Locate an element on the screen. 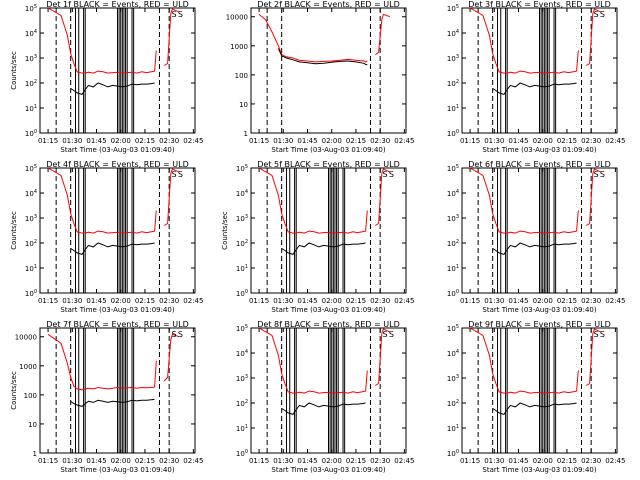 This screenshot has width=640, height=480. plot-frame is located at coordinates (328, 70).